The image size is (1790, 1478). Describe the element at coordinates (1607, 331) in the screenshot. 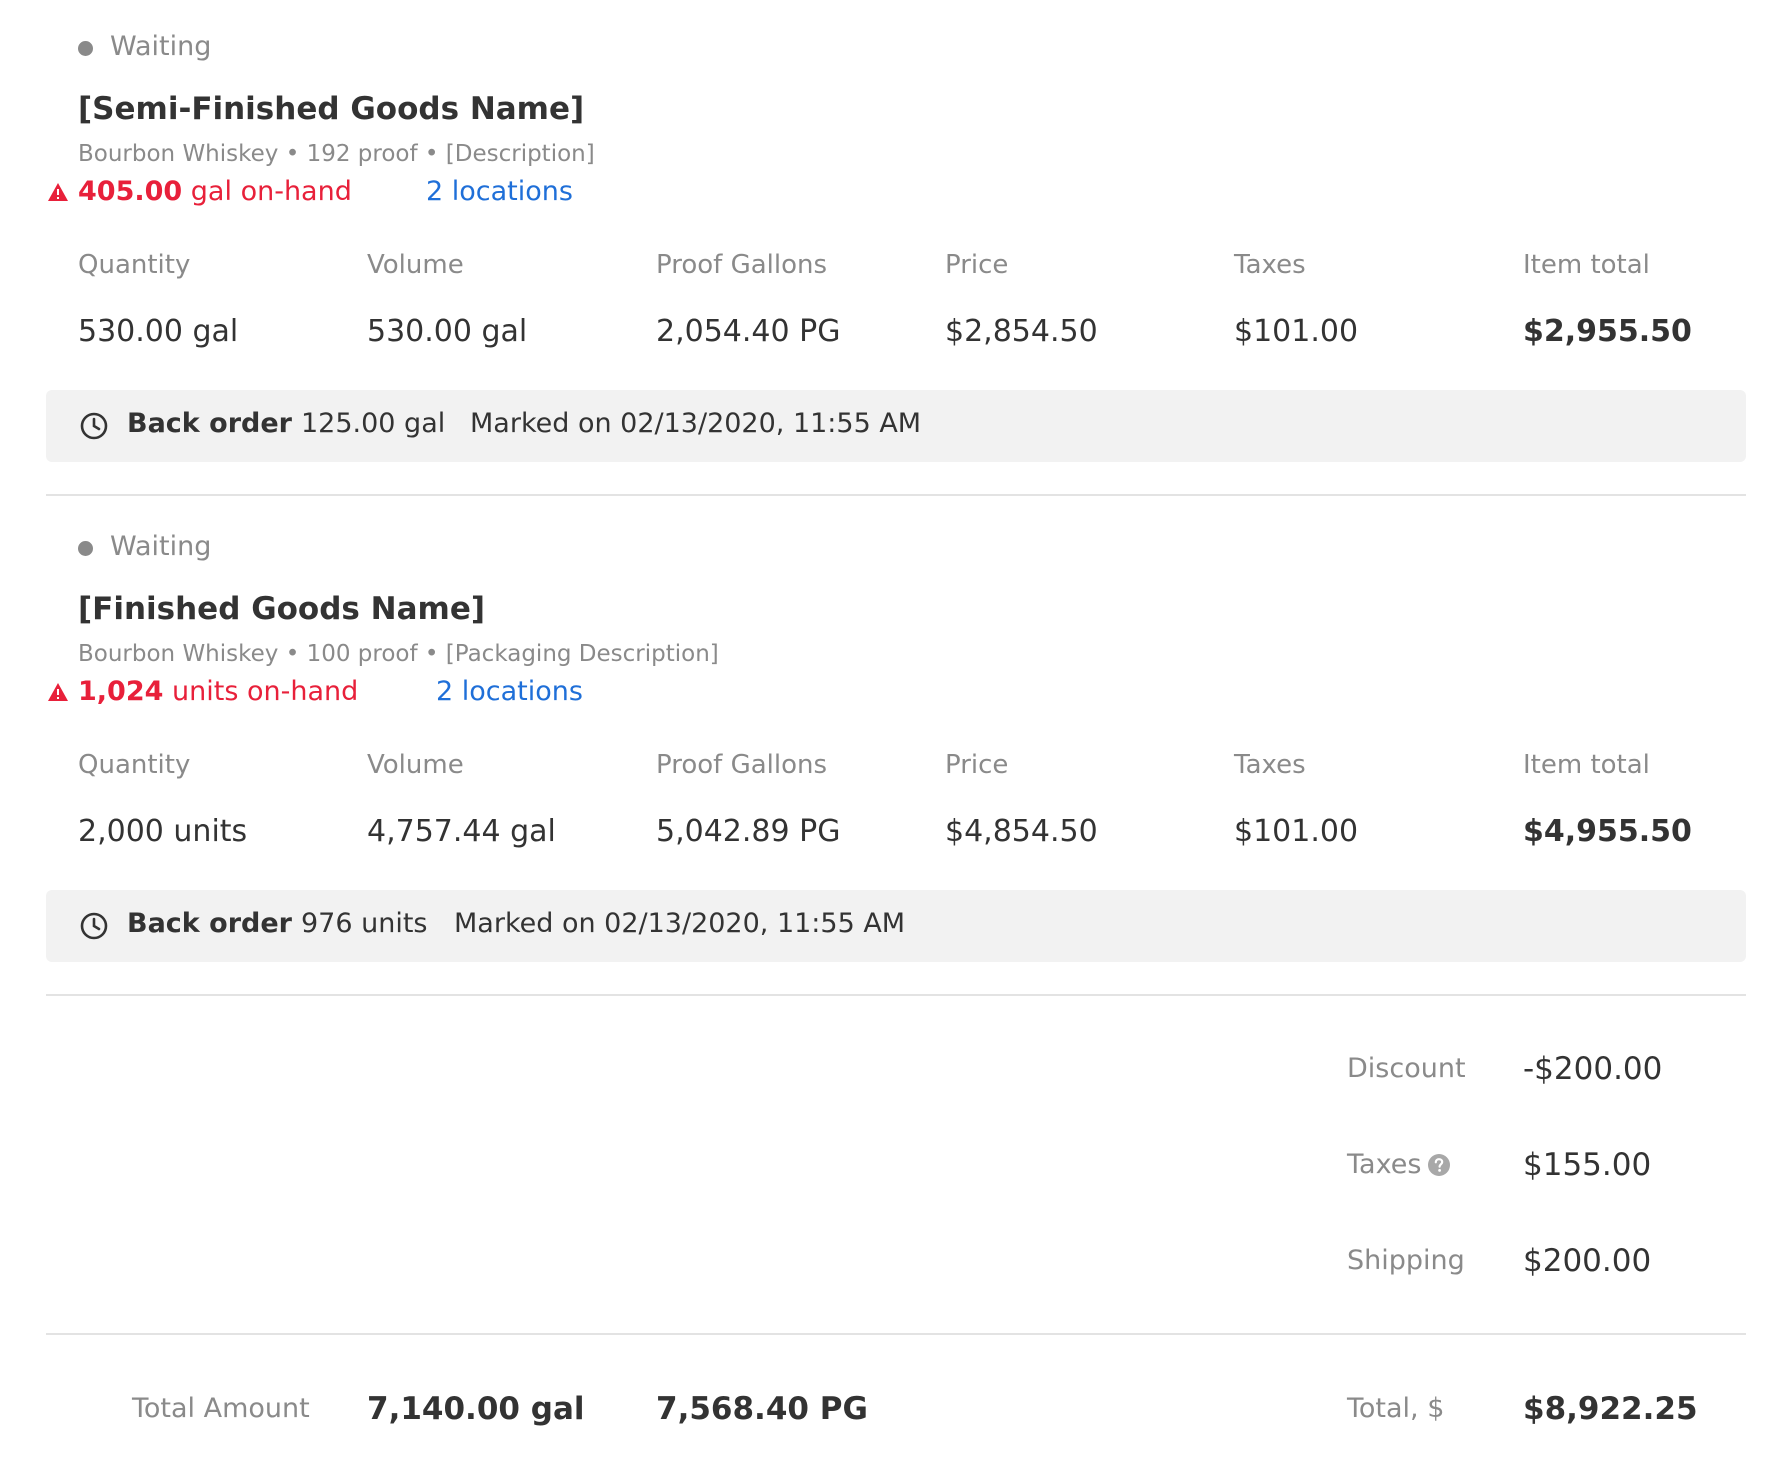

I see `item-total-value: $2,955.50` at that location.